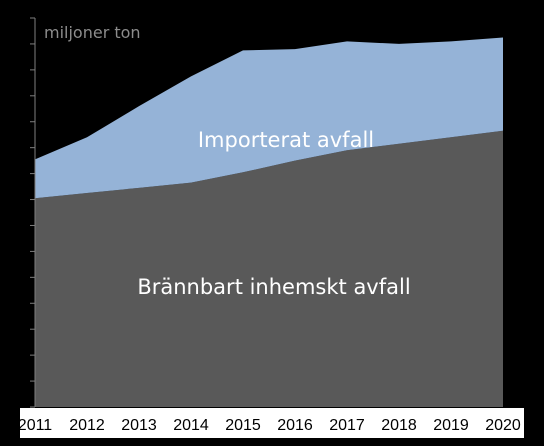 The width and height of the screenshot is (544, 446). What do you see at coordinates (399, 425) in the screenshot?
I see `x-tick-label: 2018` at bounding box center [399, 425].